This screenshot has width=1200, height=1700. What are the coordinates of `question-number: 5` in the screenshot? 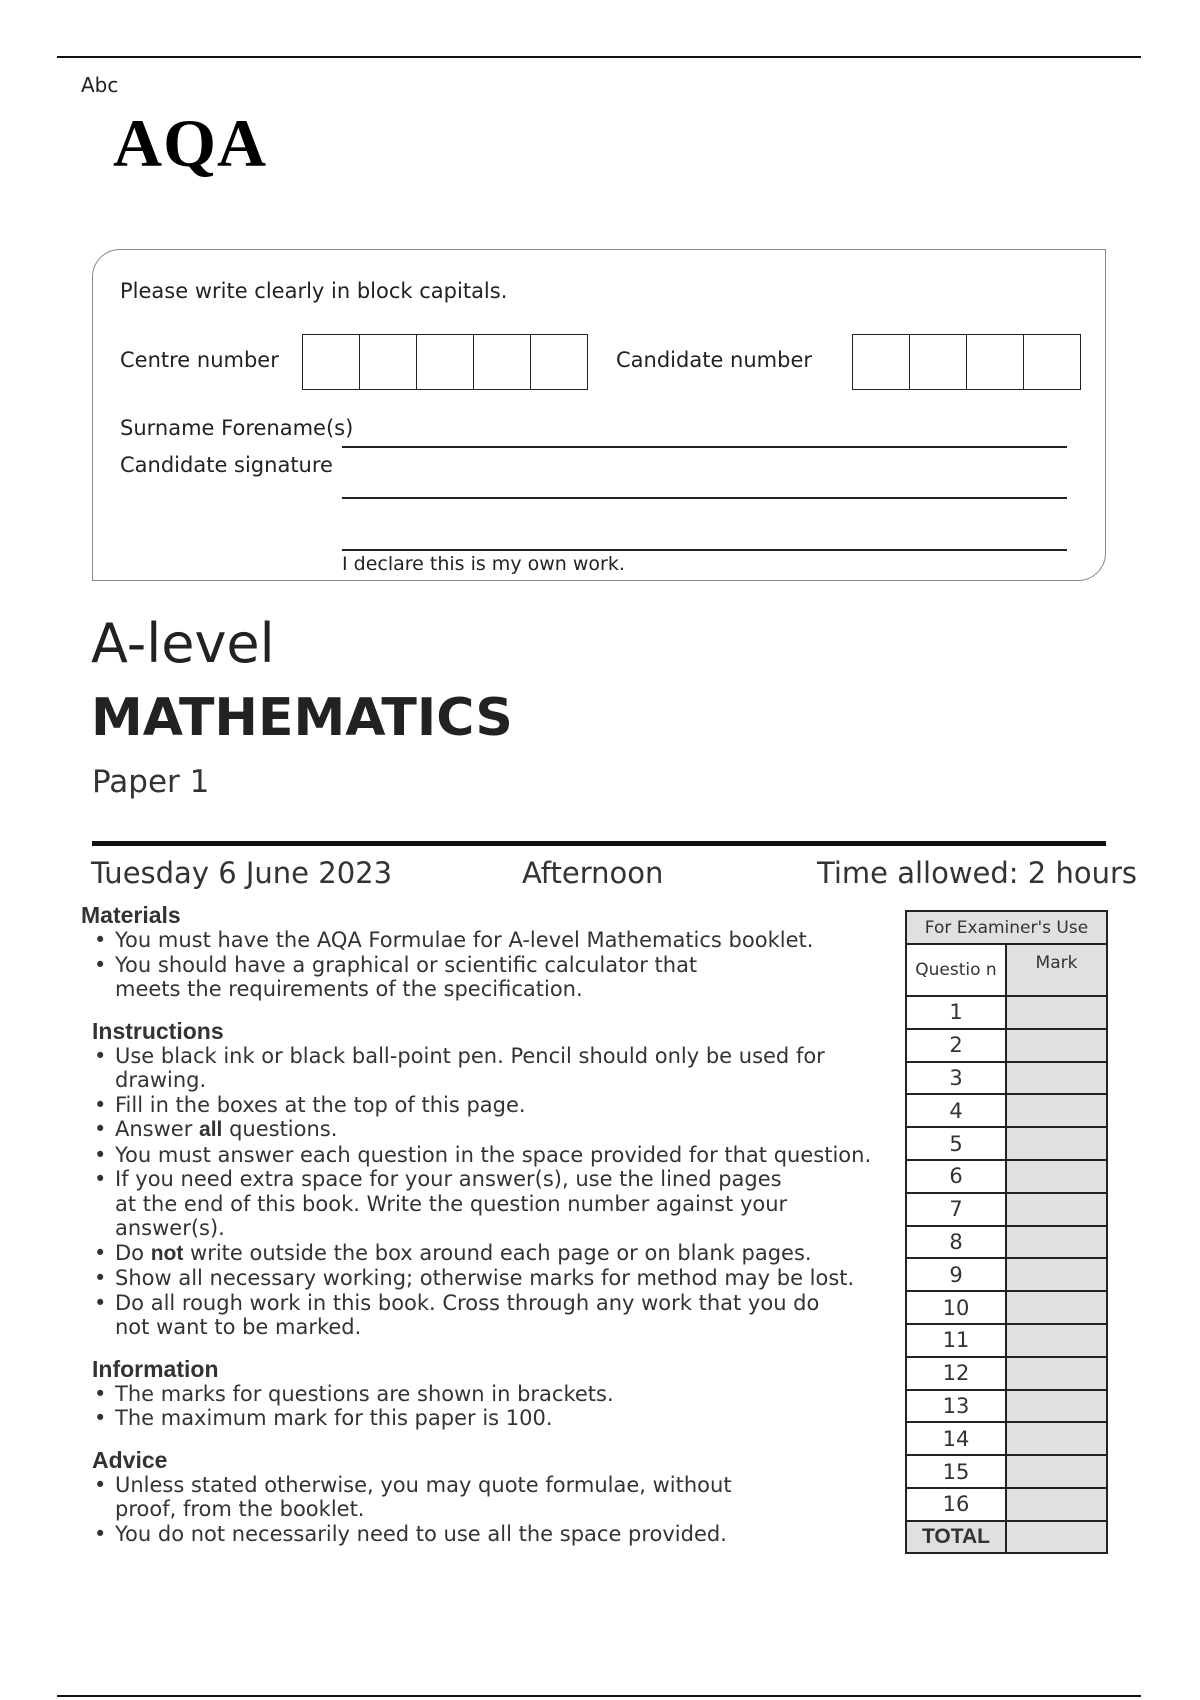 It's located at (956, 1143).